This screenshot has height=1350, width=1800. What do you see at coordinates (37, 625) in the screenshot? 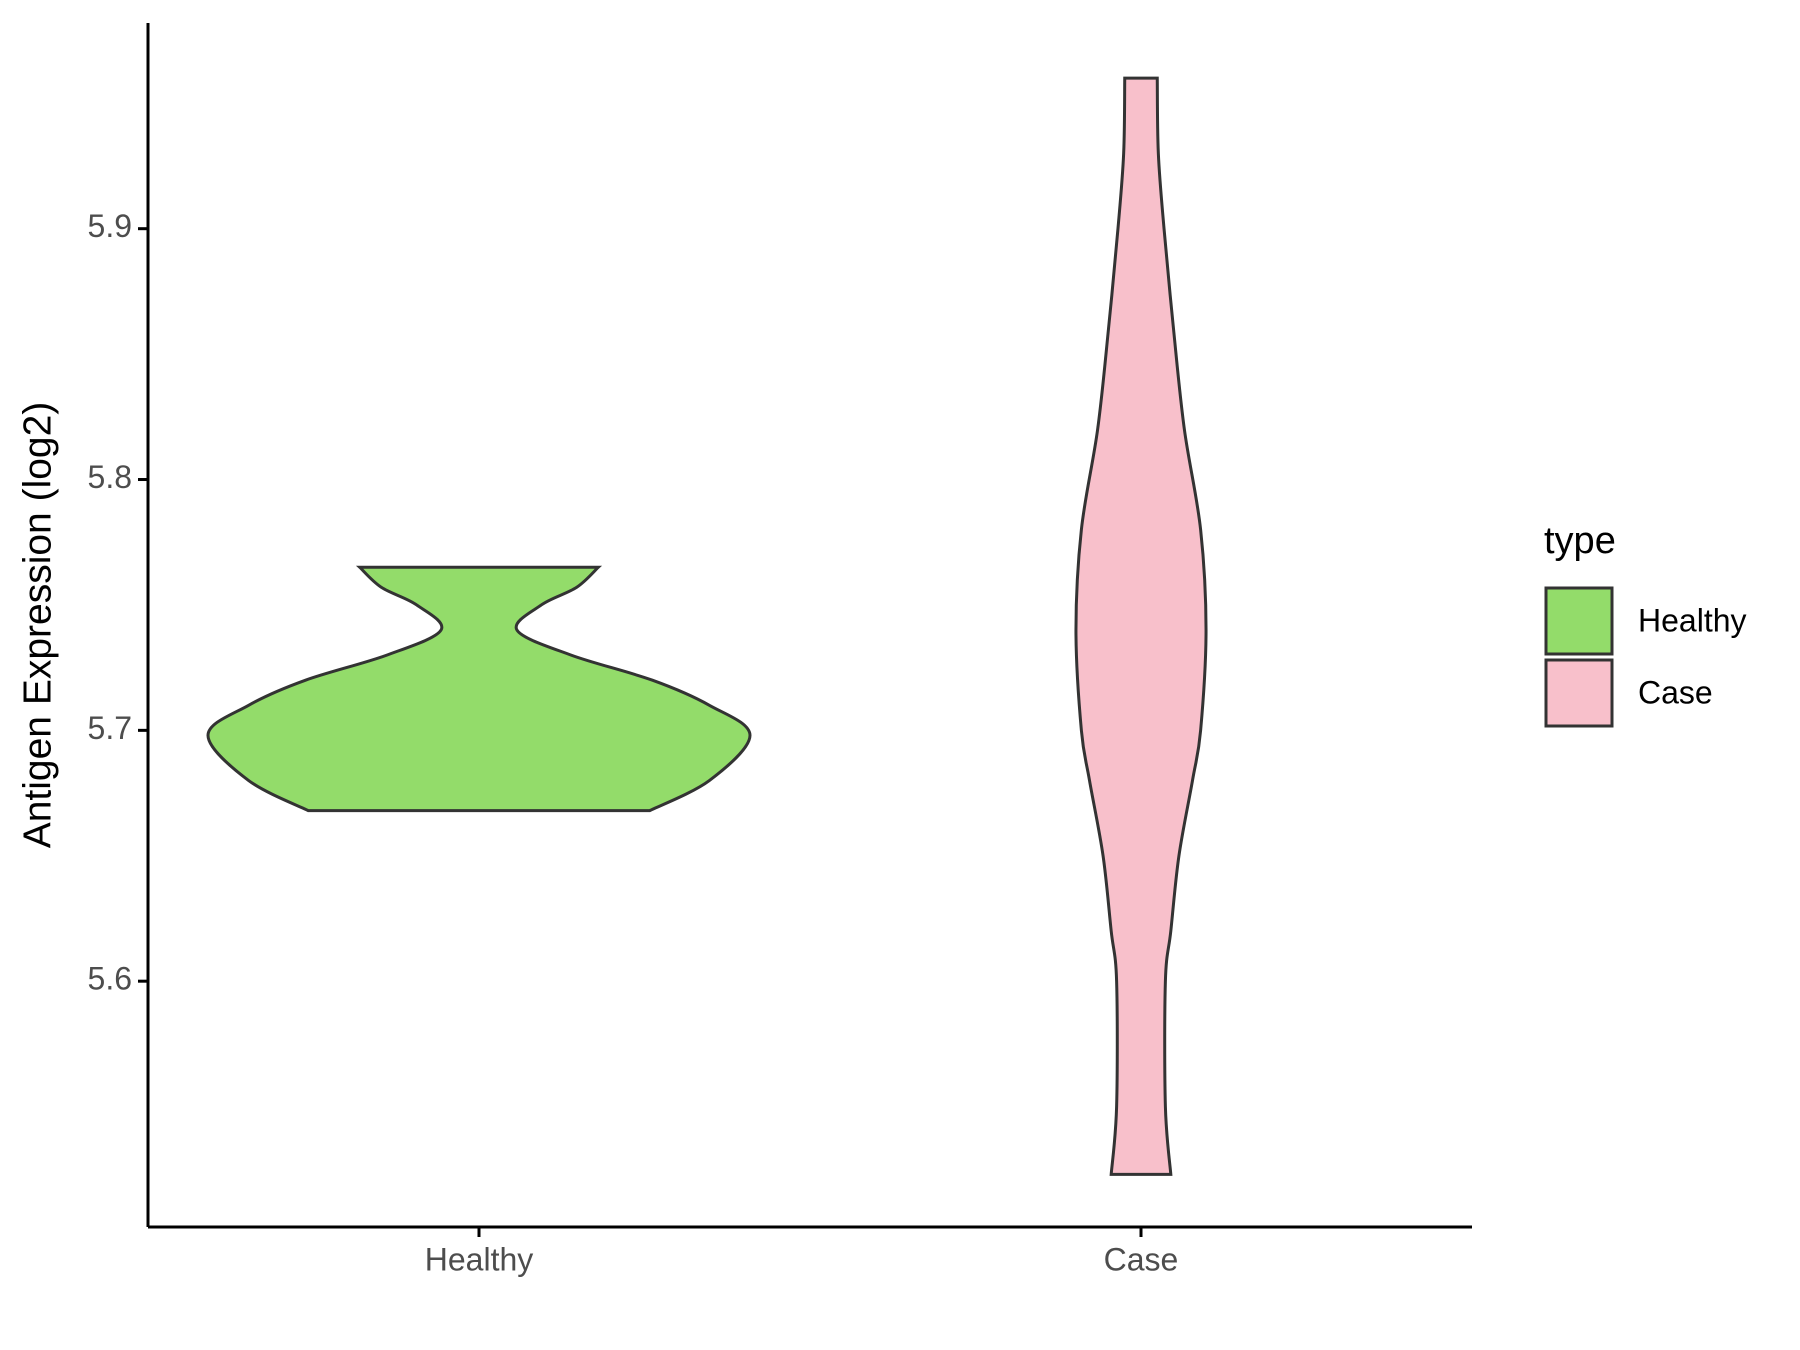
I see `y-axis-label: Antigen Expression (log2)` at bounding box center [37, 625].